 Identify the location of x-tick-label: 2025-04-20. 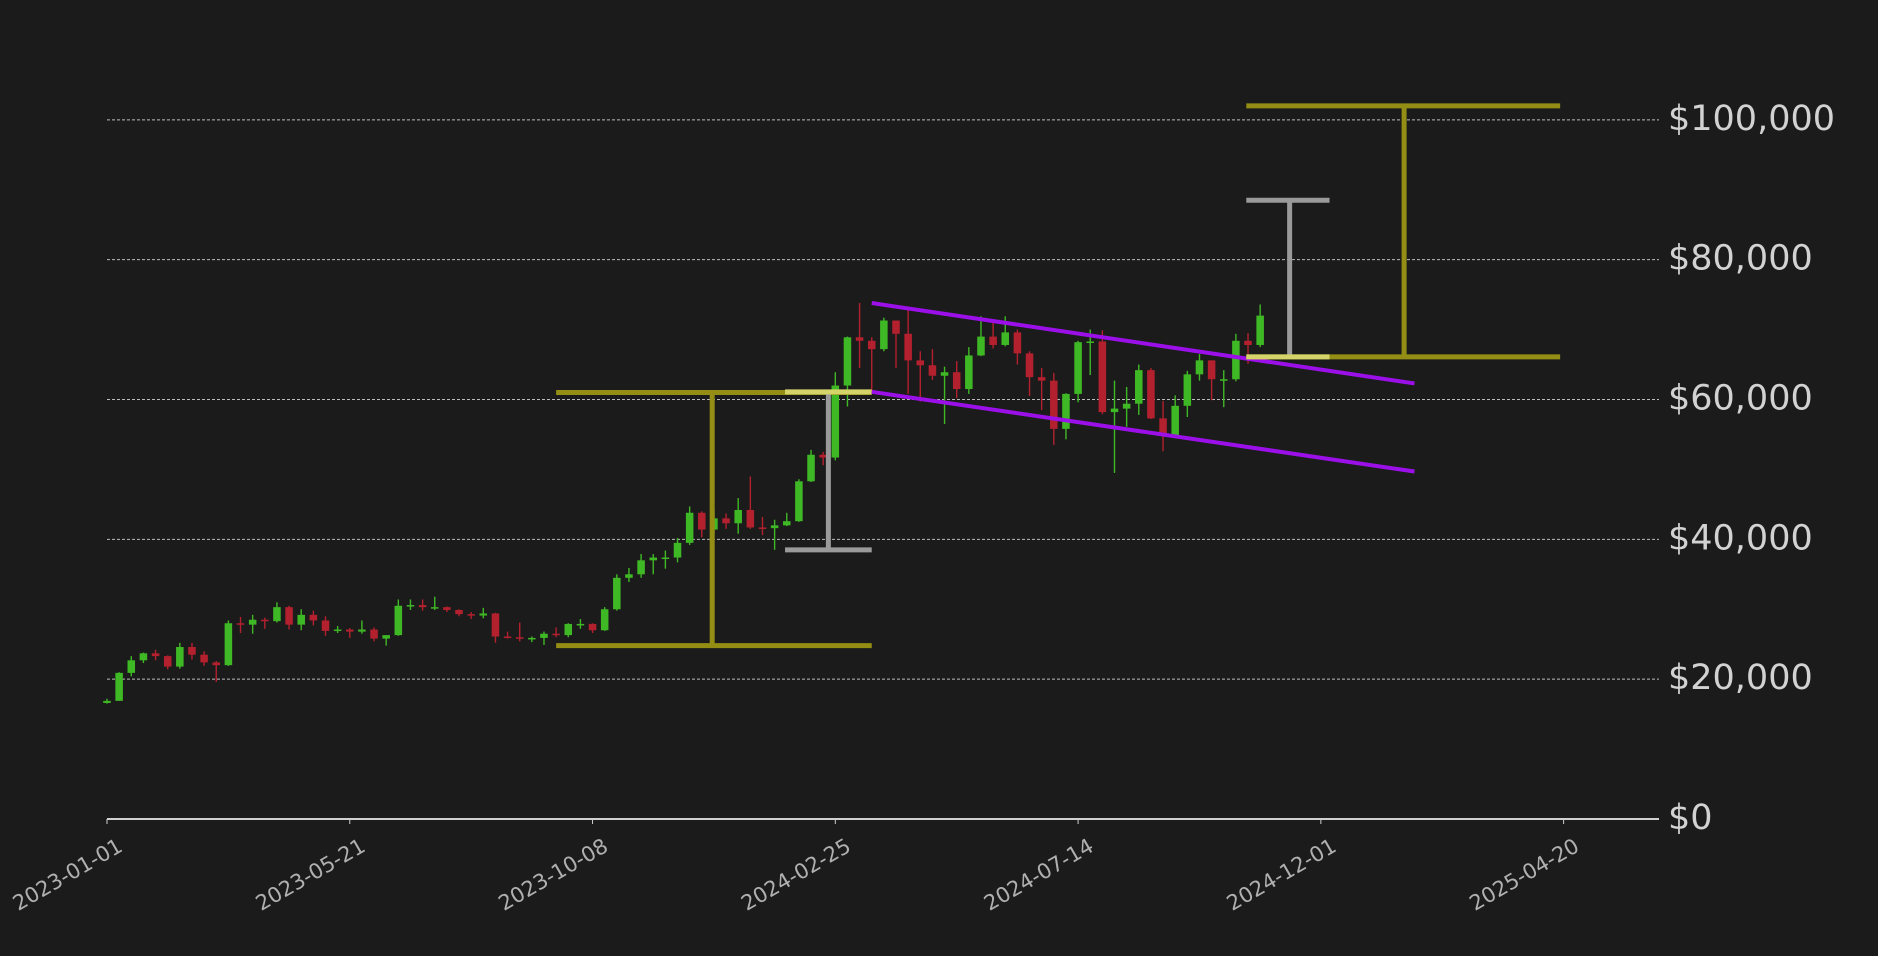
(1524, 875).